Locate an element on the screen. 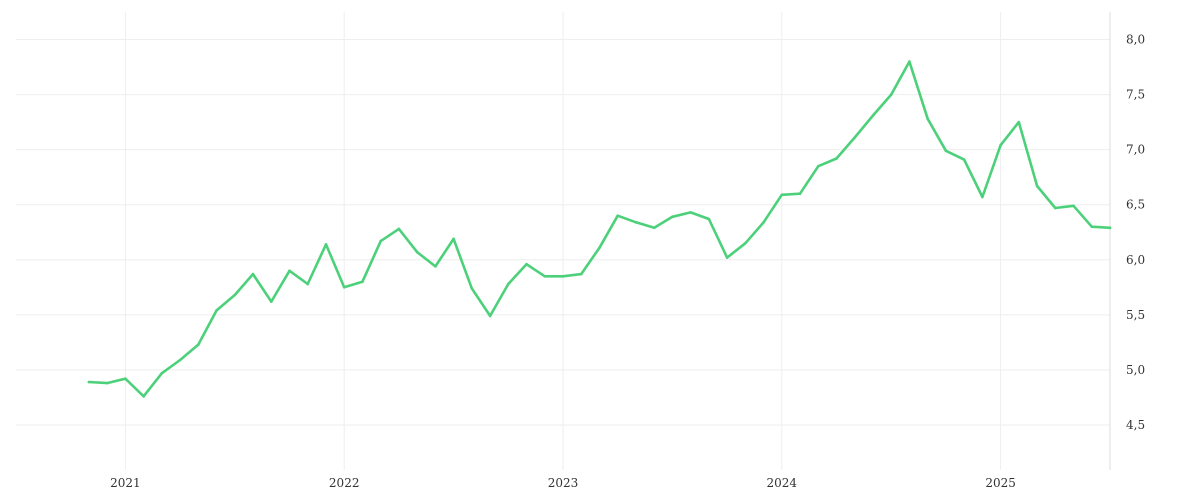 The height and width of the screenshot is (500, 1200). y-tick-label: 4,5 is located at coordinates (1135, 425).